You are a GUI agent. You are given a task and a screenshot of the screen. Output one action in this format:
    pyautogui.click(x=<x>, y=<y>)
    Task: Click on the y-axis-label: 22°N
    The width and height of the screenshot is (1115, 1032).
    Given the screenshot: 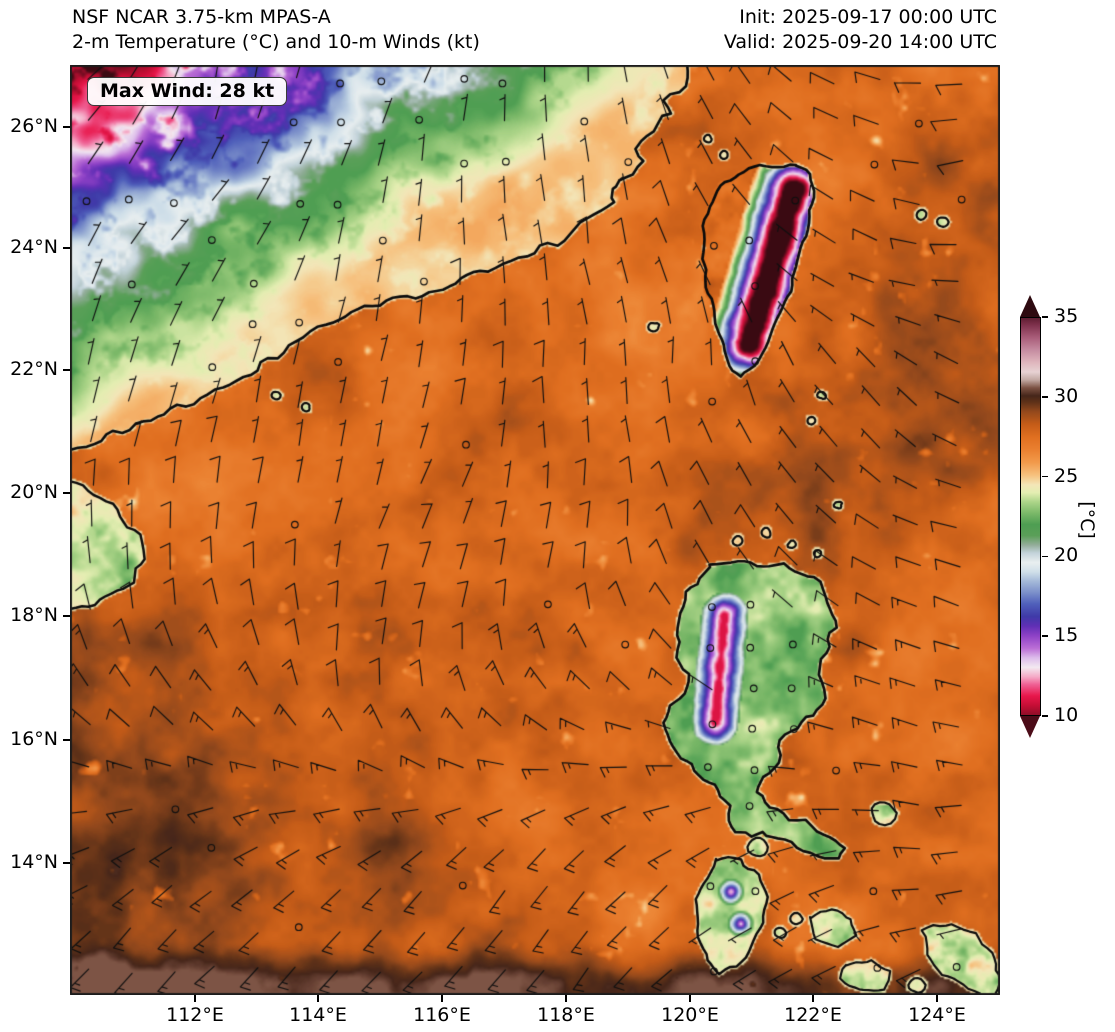 What is the action you would take?
    pyautogui.click(x=34, y=369)
    